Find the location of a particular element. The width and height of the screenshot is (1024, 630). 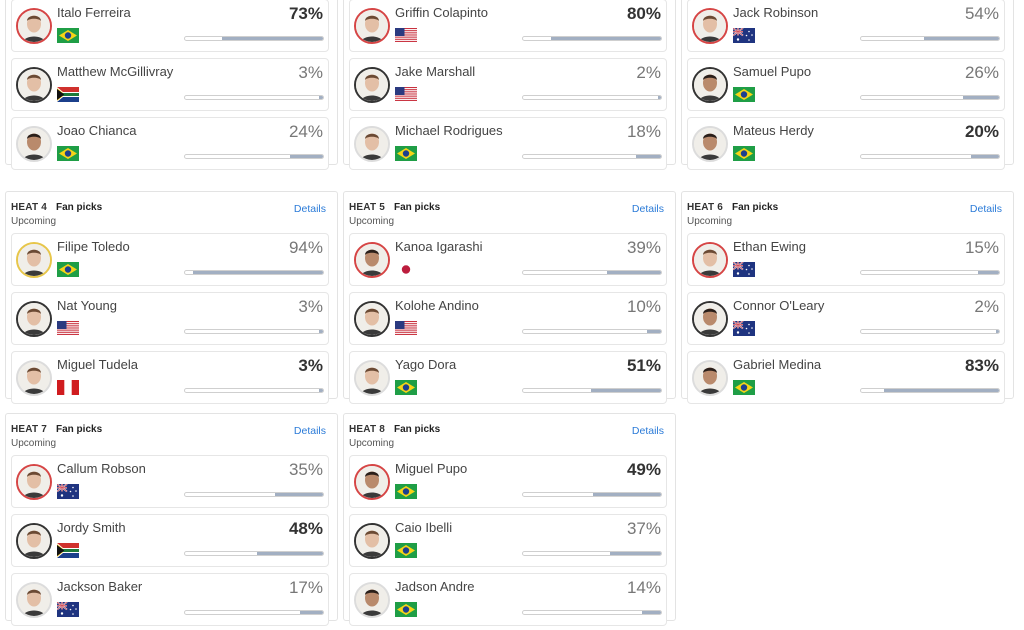

athlete-name: Jack Robinson is located at coordinates (776, 12).